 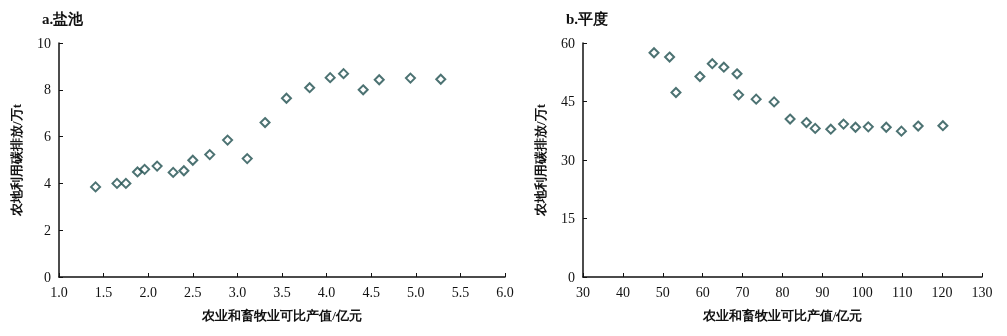 What do you see at coordinates (583, 292) in the screenshot?
I see `x-tick-label: 30` at bounding box center [583, 292].